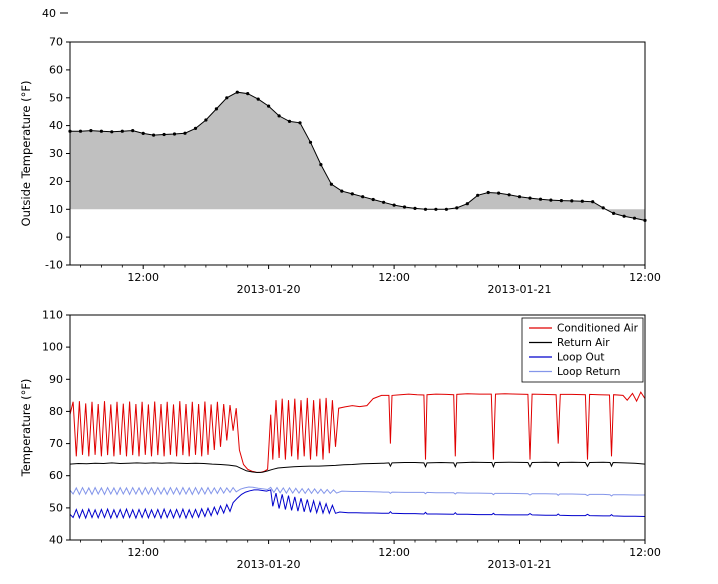 This screenshot has width=718, height=584. Describe the element at coordinates (357, 491) in the screenshot. I see `series-loop-return-line` at that location.